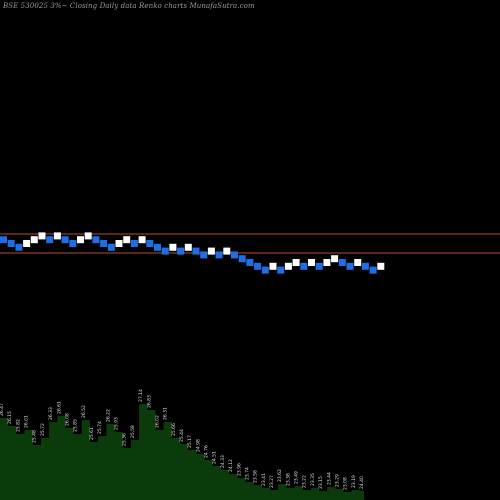  I want to click on volume-label-39: 23.15, so click(321, 482).